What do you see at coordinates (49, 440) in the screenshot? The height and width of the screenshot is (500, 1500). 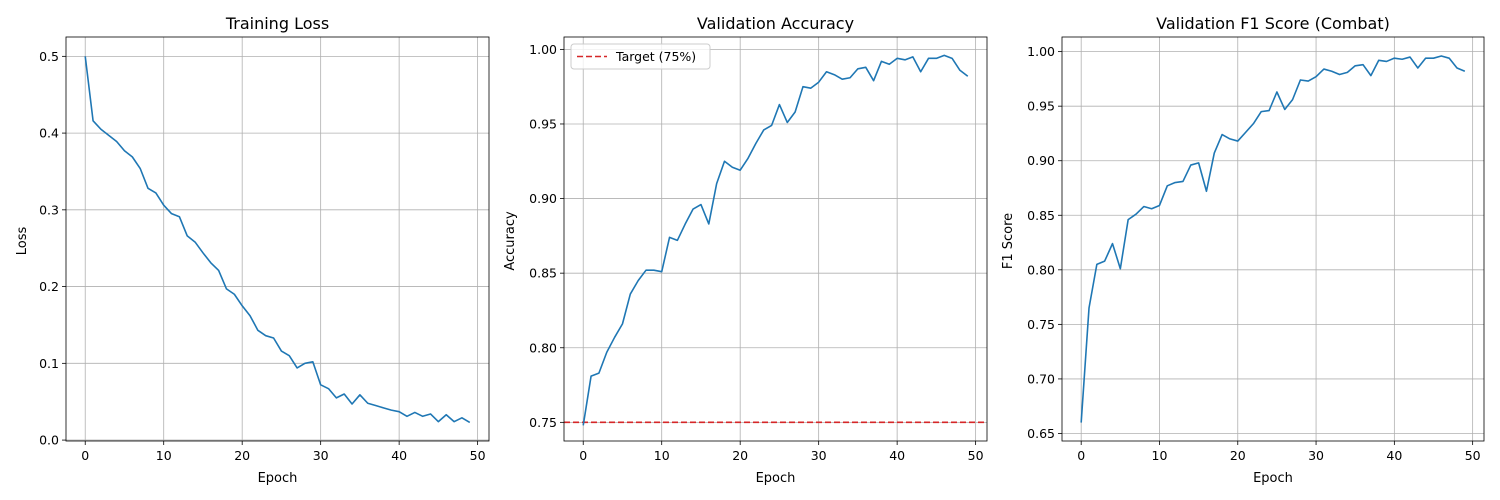 I see `y-tick-label: 0.0` at bounding box center [49, 440].